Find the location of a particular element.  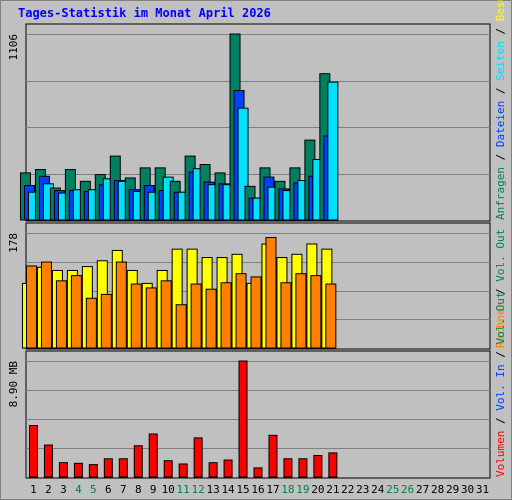

day-label-19: 19 is located at coordinates (302, 489).